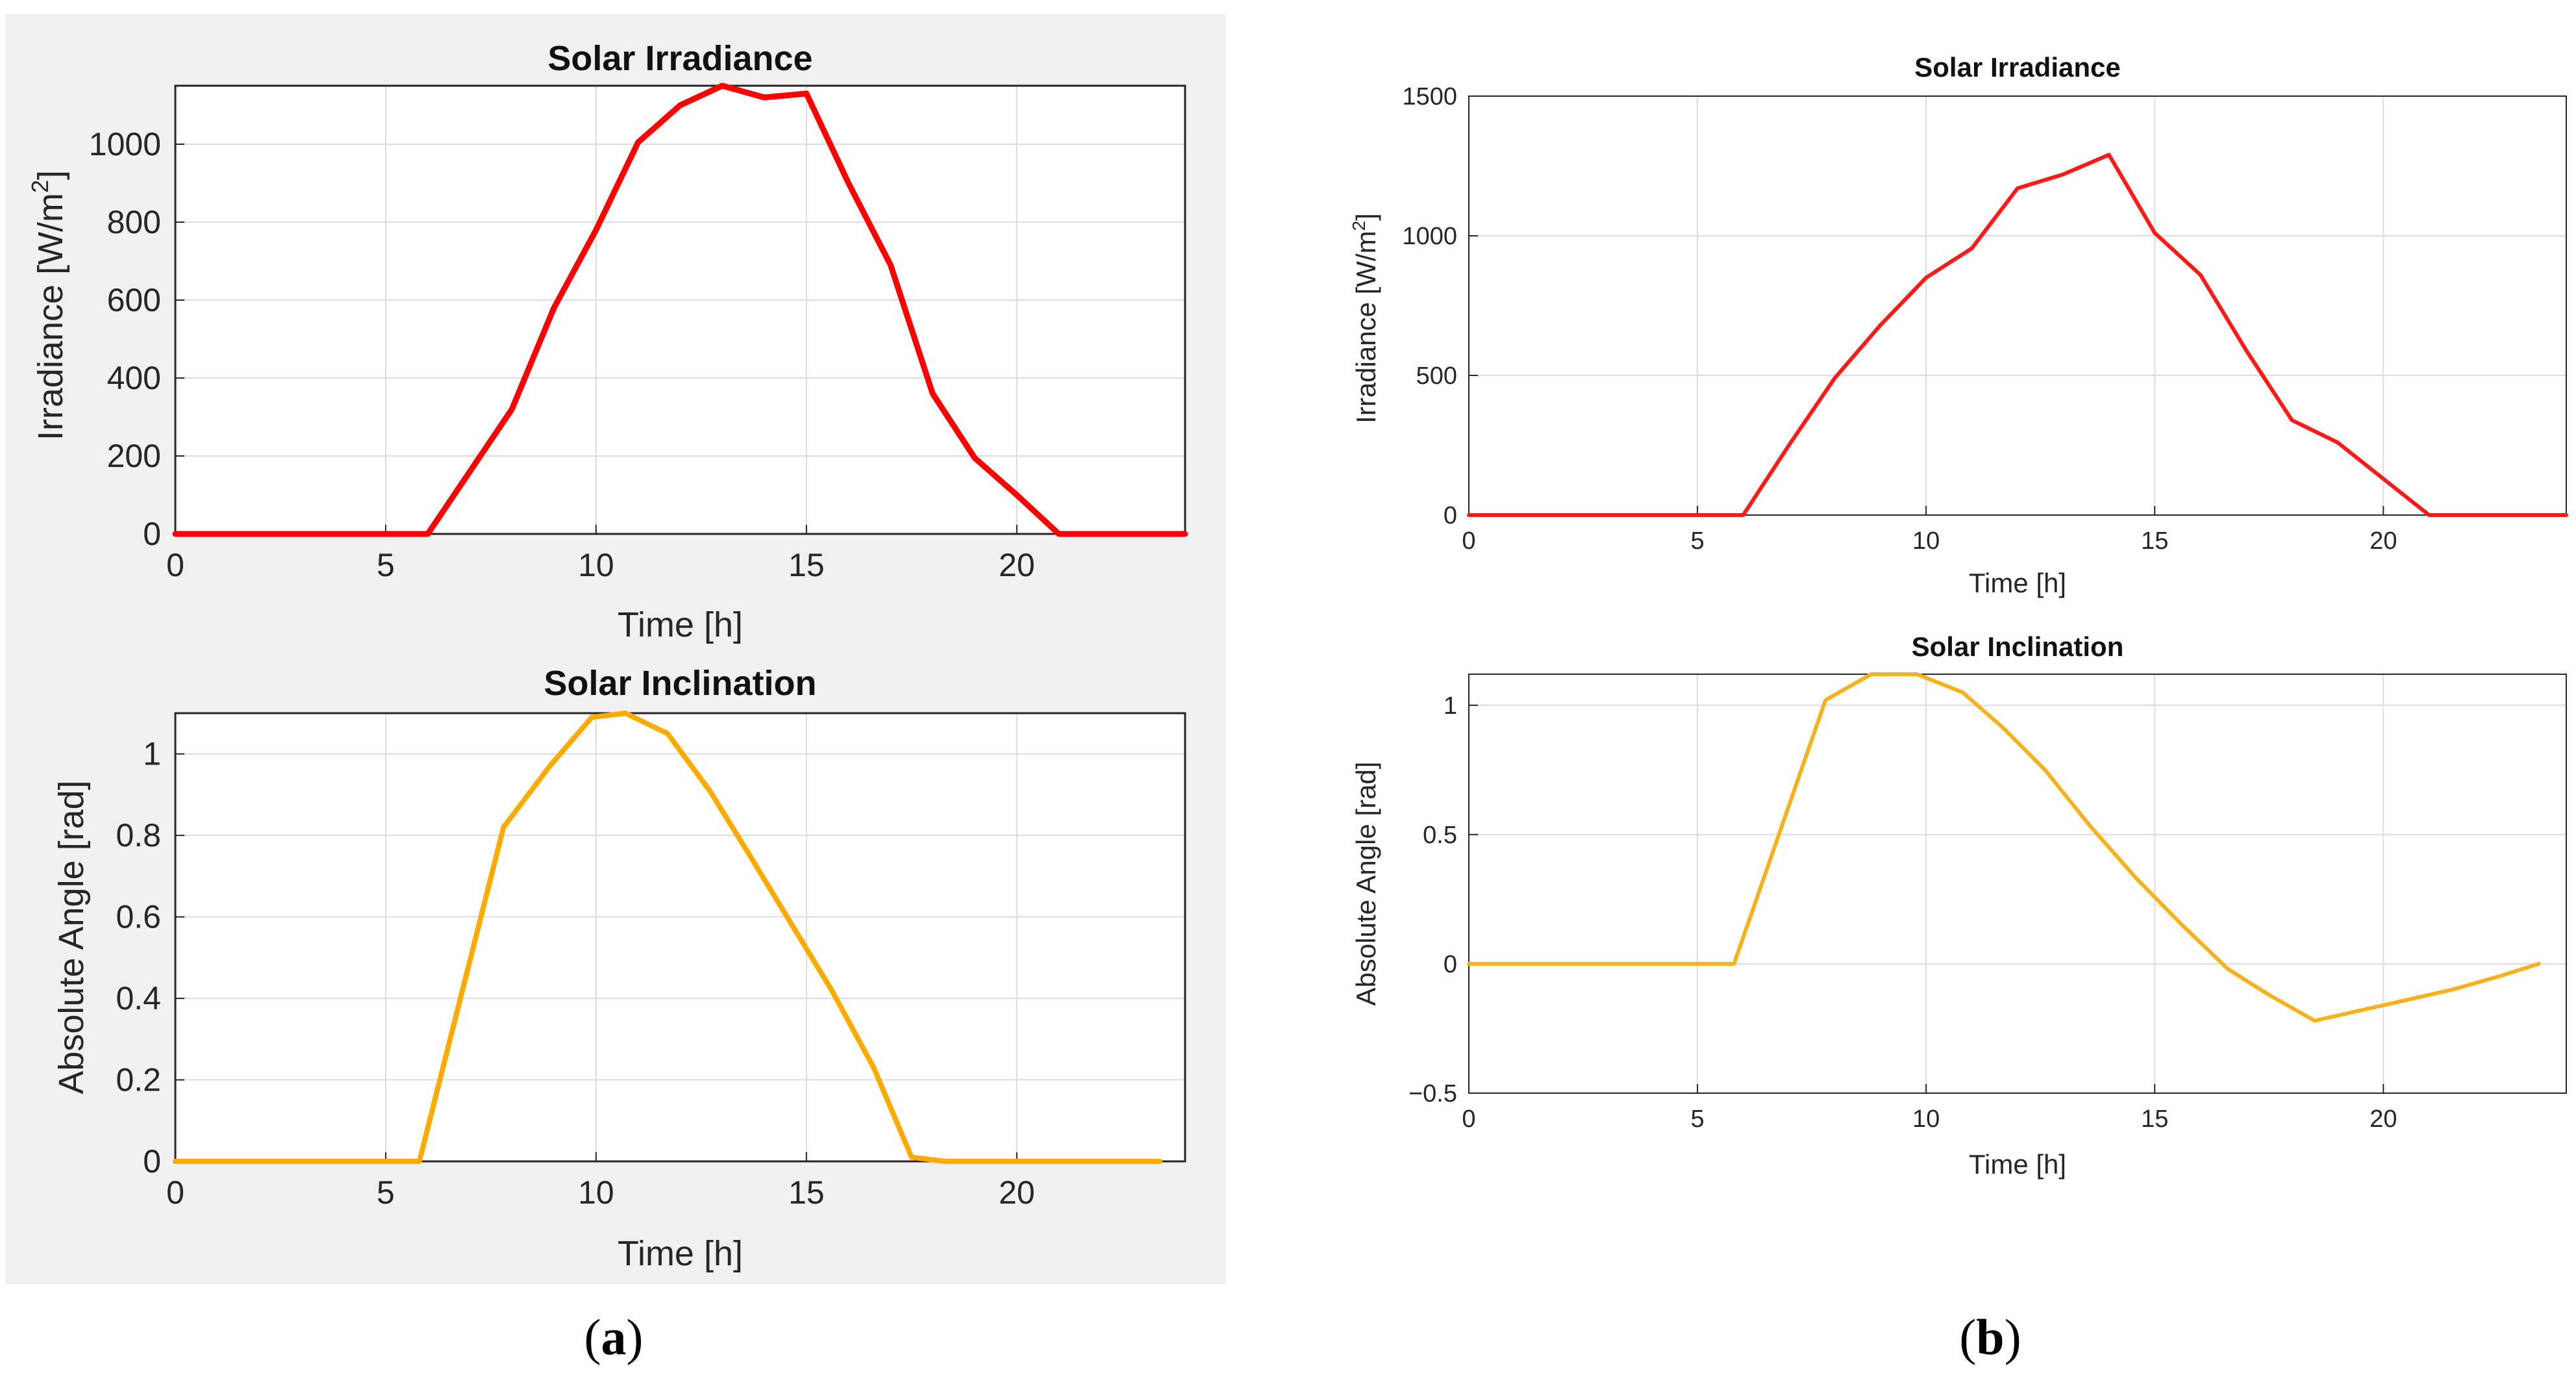 Image resolution: width=2576 pixels, height=1377 pixels. Describe the element at coordinates (134, 456) in the screenshot. I see `y-tick-label: 200` at that location.